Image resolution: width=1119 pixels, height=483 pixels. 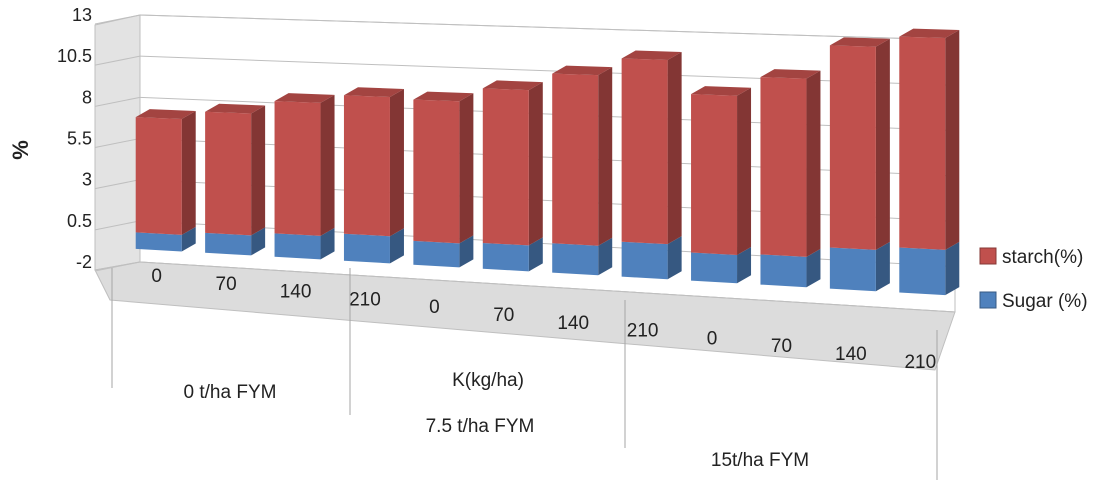 I want to click on group-label: 0 t/ha FYM, so click(x=230, y=392).